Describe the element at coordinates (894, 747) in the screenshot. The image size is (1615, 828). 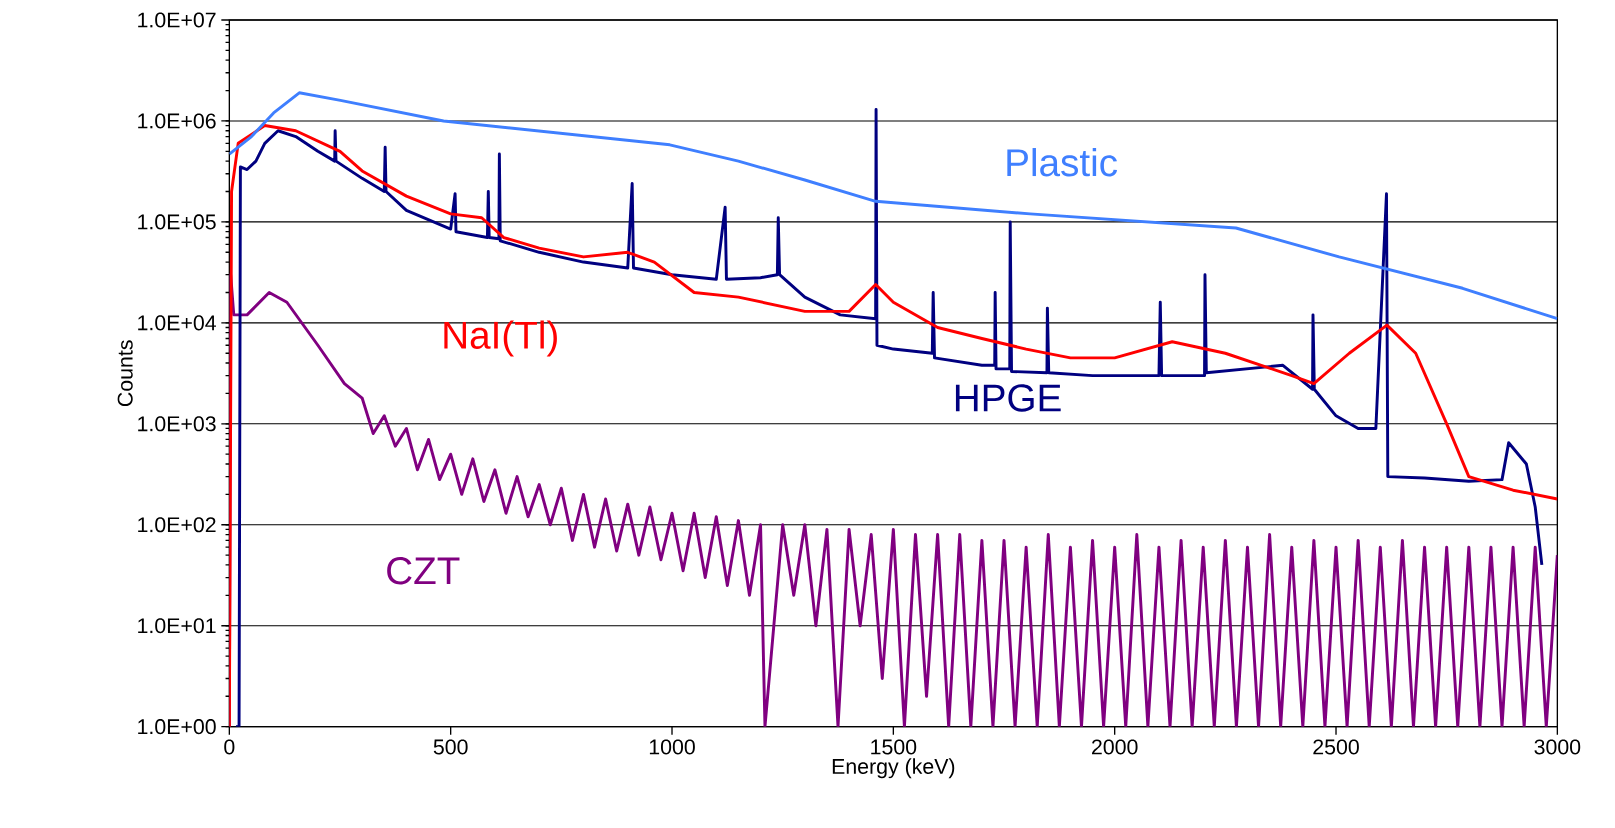
I see `x-tick-label: 1500` at that location.